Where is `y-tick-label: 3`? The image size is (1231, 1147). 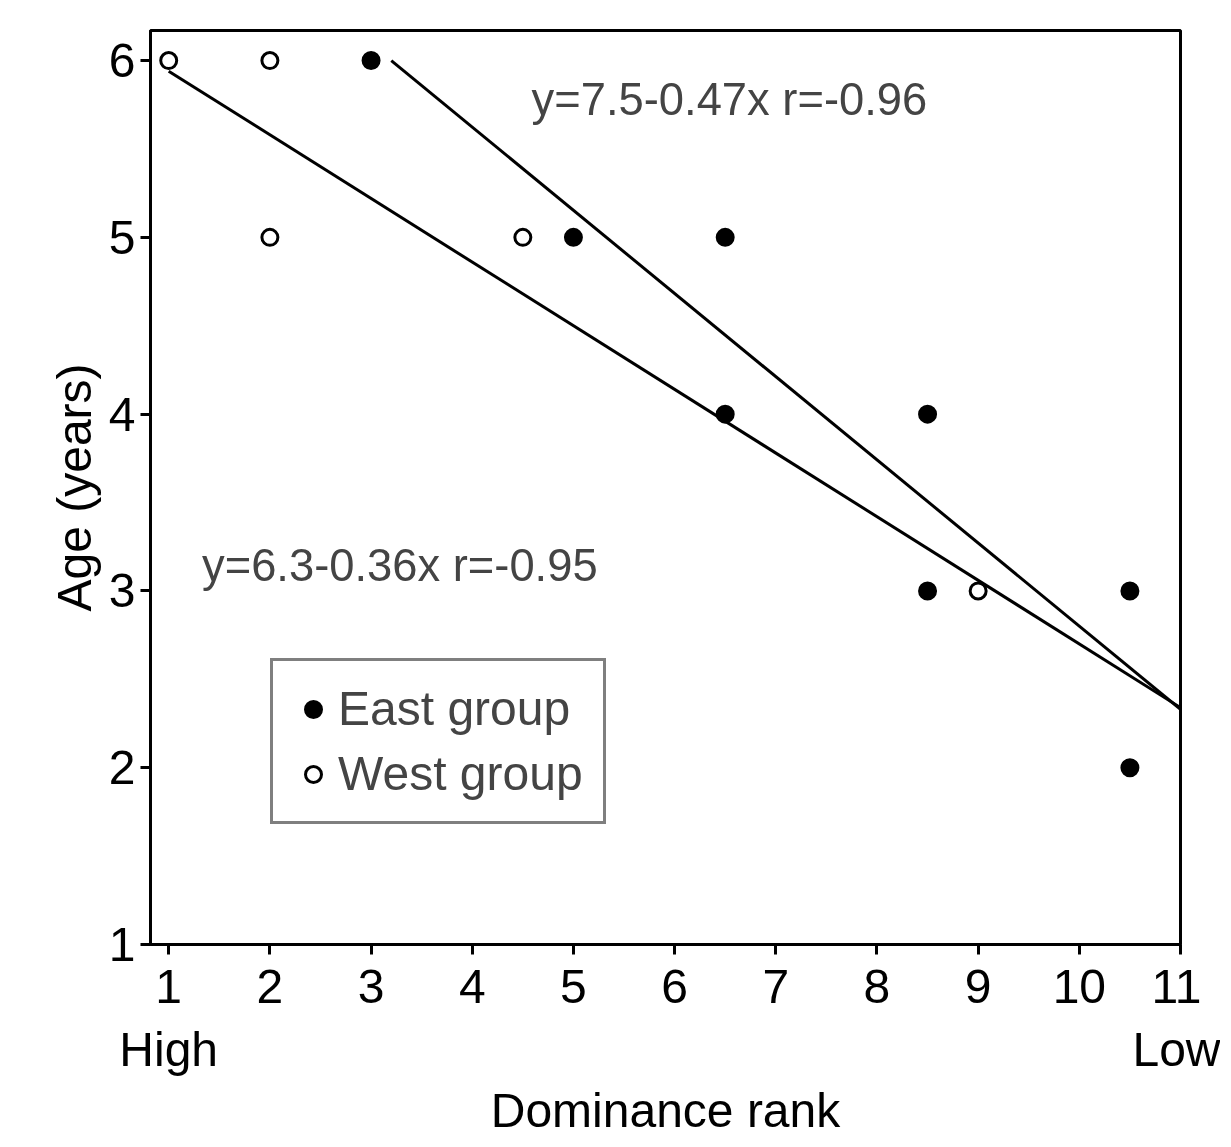
y-tick-label: 3 is located at coordinates (122, 591).